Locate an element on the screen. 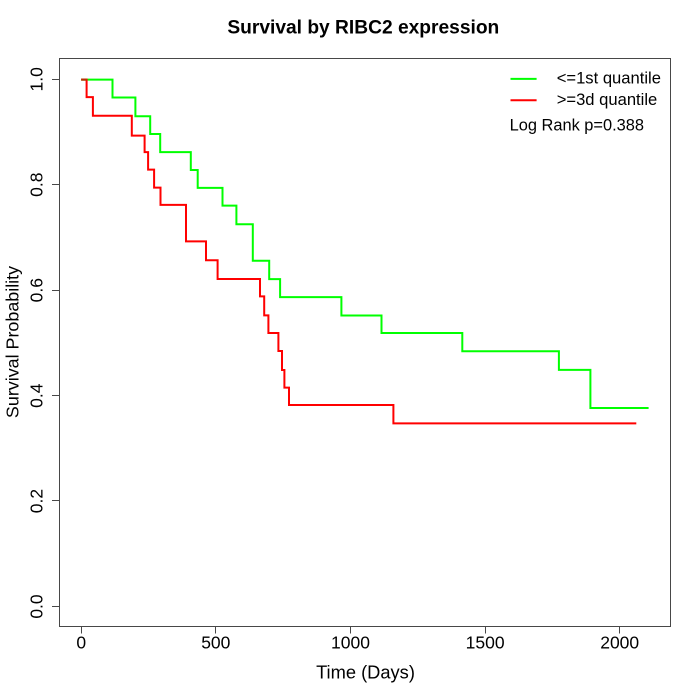  svg-text: Time (Days) is located at coordinates (365, 672).